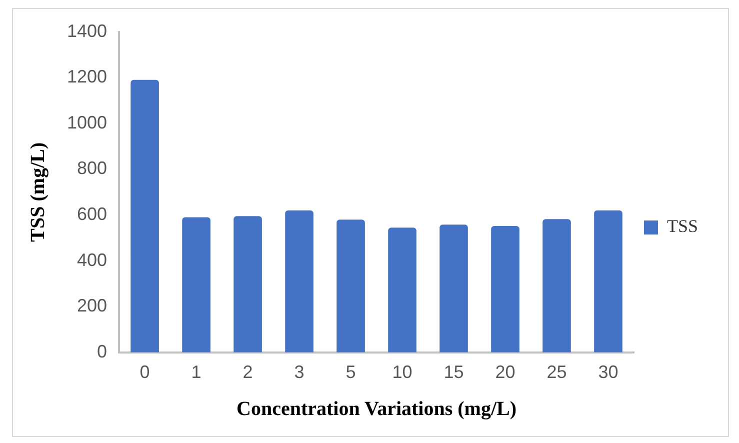 This screenshot has height=443, width=739. What do you see at coordinates (38, 192) in the screenshot?
I see `y-axis-title: TSS (mg/L)` at bounding box center [38, 192].